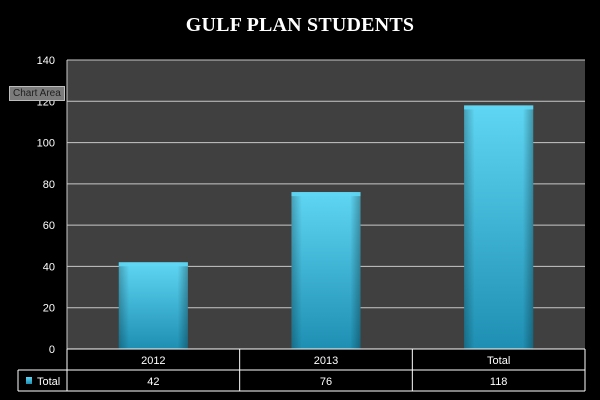  Describe the element at coordinates (46, 144) in the screenshot. I see `y-tick-label: 100` at that location.